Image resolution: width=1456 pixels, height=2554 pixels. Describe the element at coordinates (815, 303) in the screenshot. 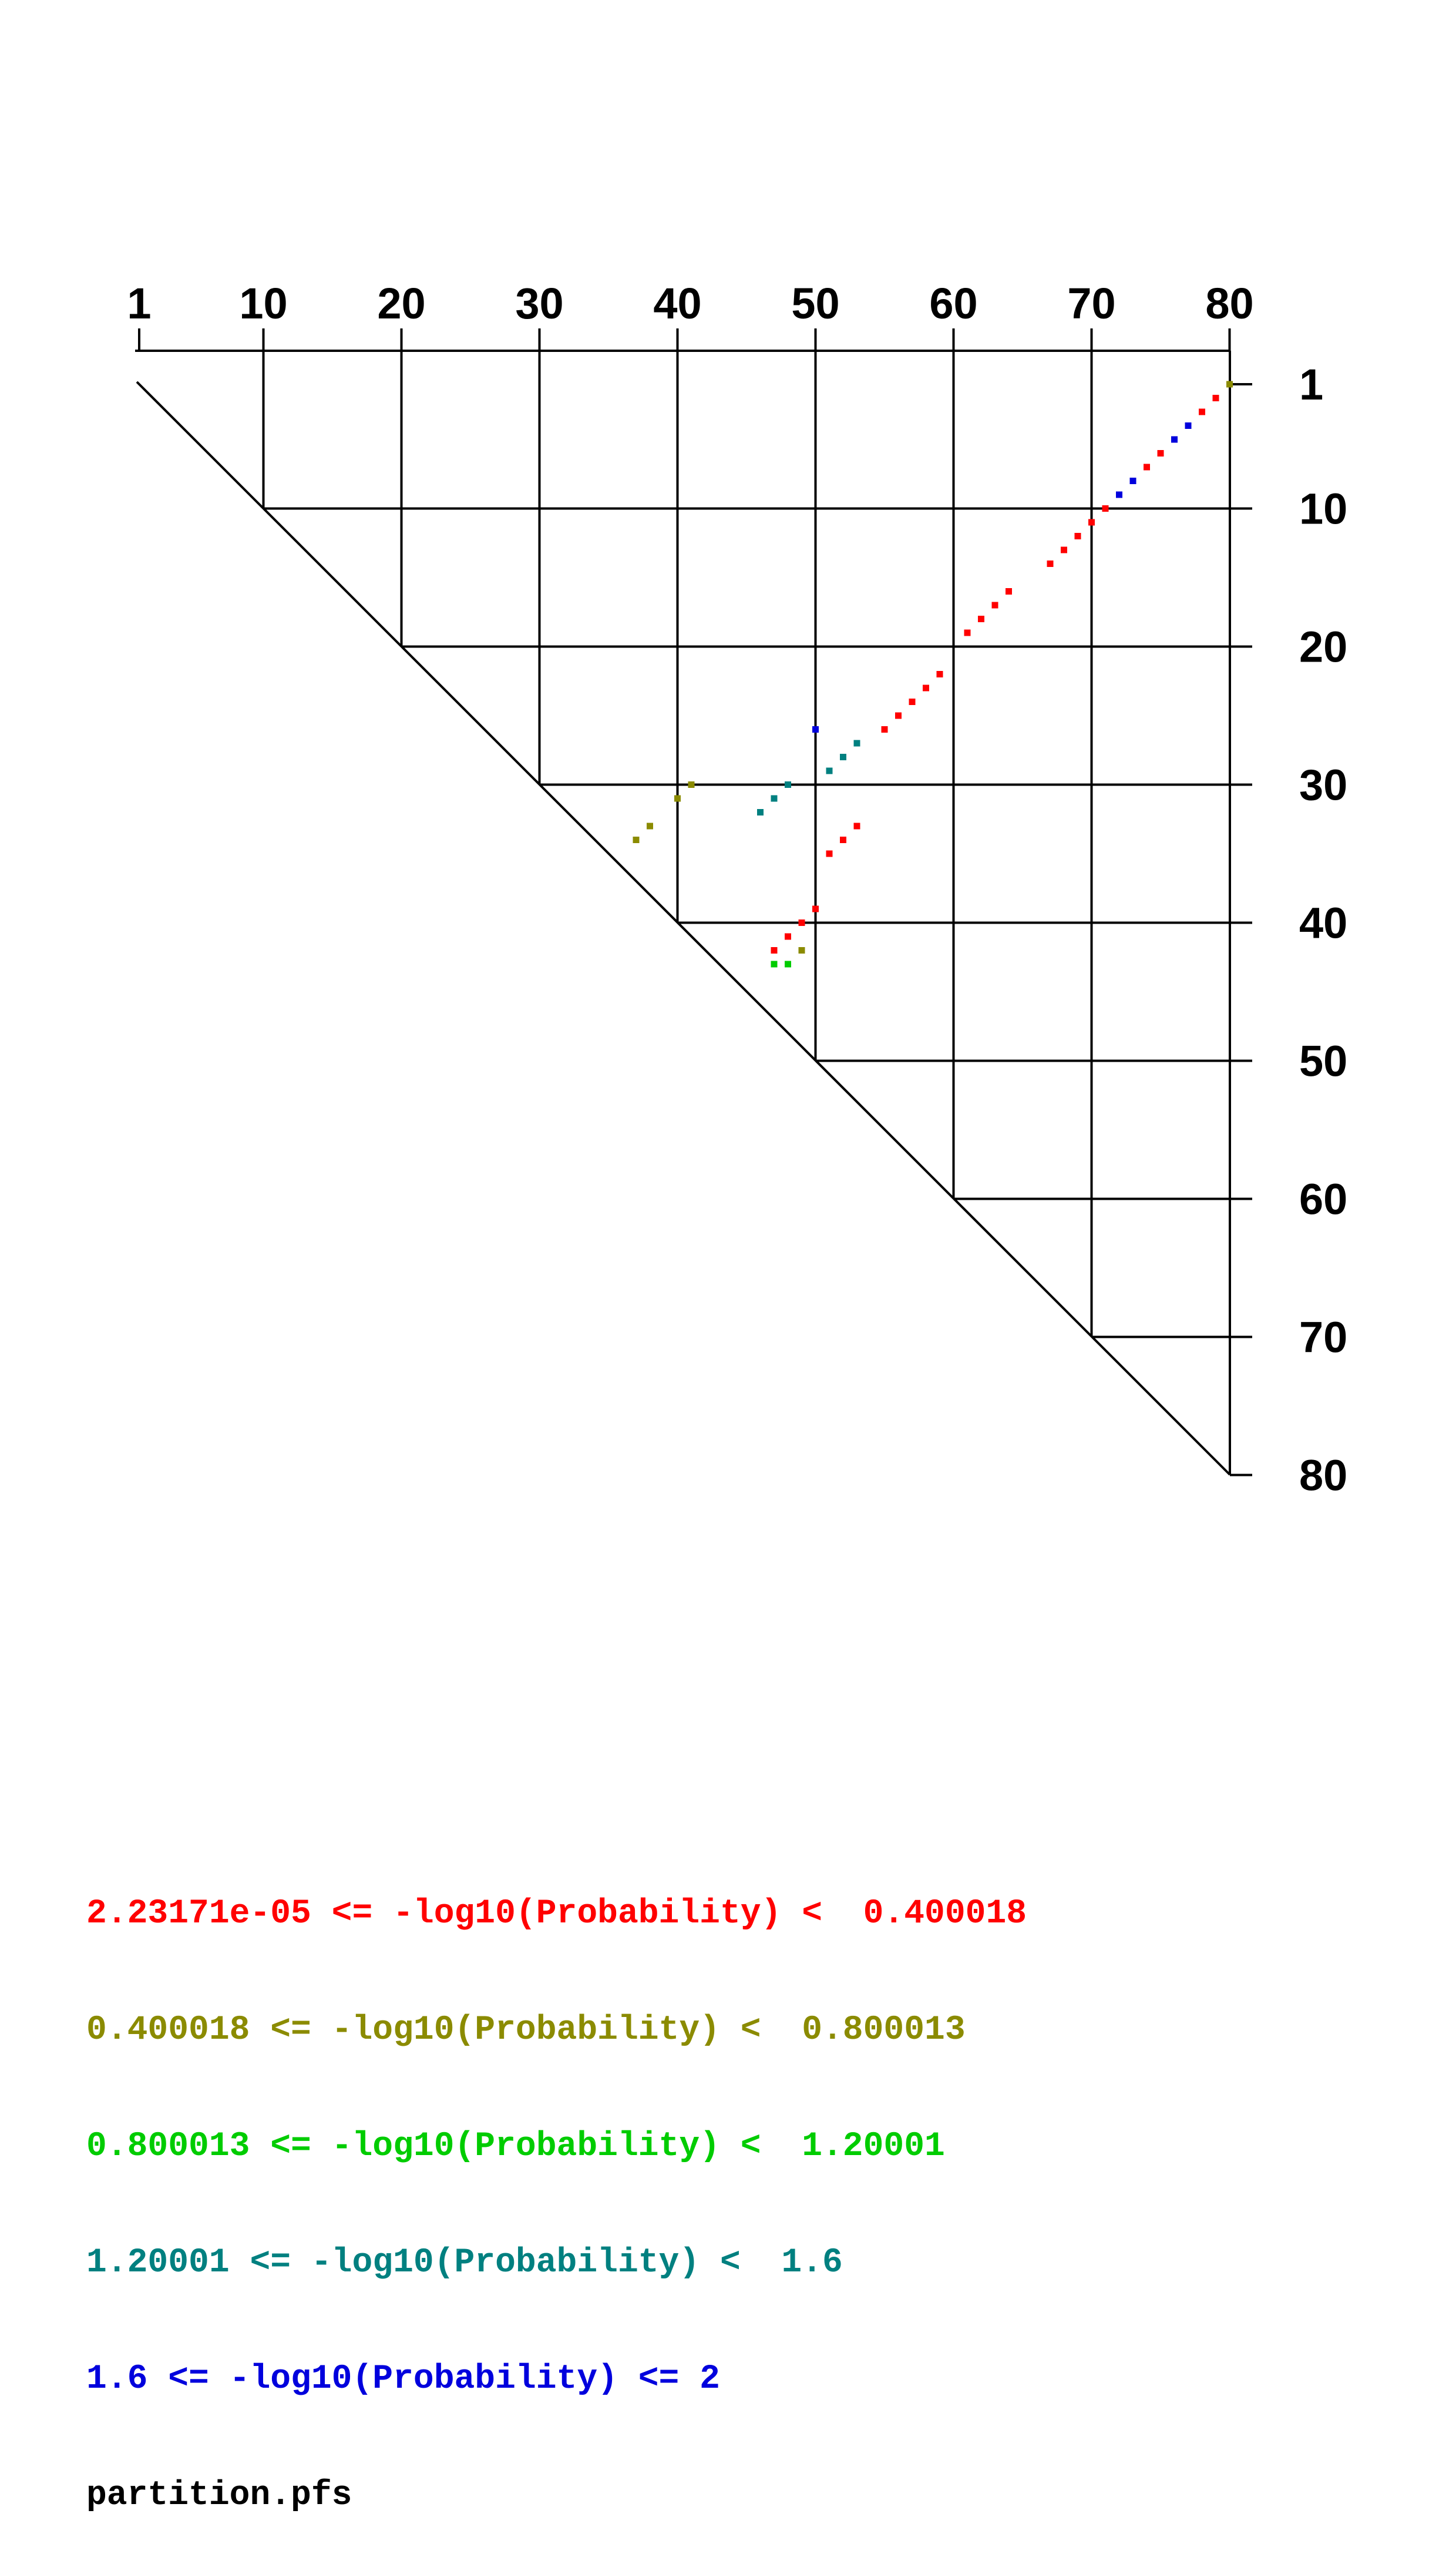

I see `x-tick-label-50: 50` at that location.